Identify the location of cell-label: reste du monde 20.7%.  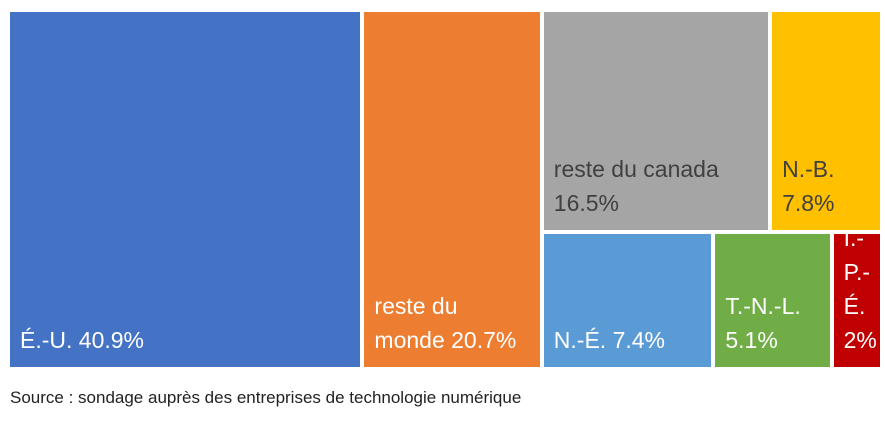
(451, 323).